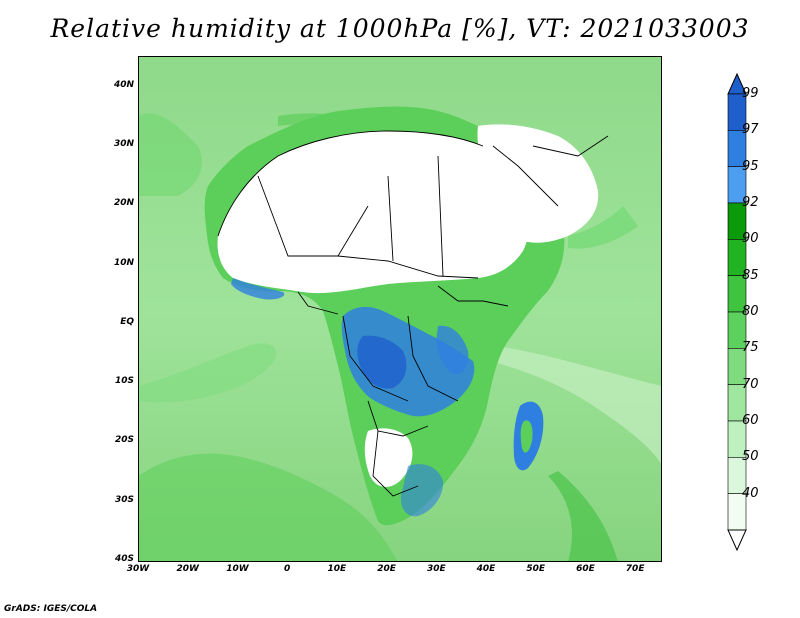 The width and height of the screenshot is (800, 618). Describe the element at coordinates (408, 361) in the screenshot. I see `congo-wet` at that location.